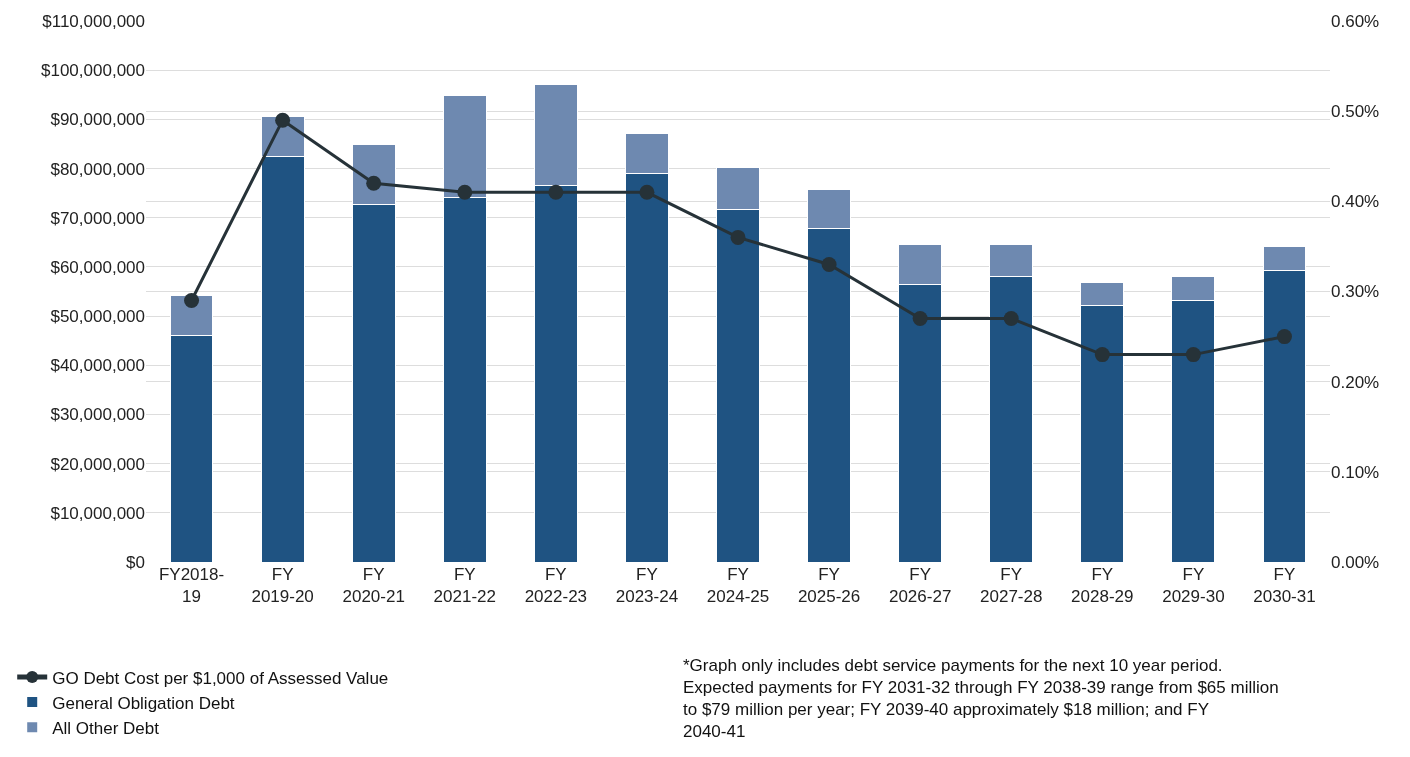 This screenshot has height=757, width=1410. I want to click on x-tick-label: FY 2027-28, so click(1011, 586).